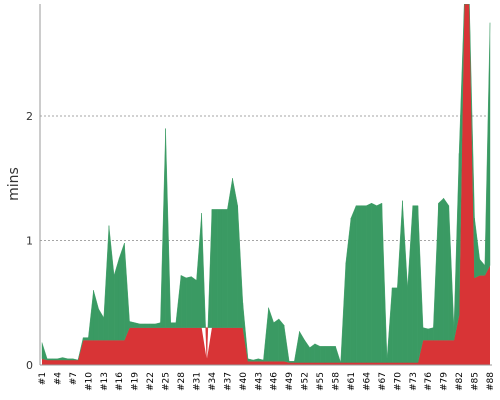 This screenshot has width=500, height=400. What do you see at coordinates (151, 381) in the screenshot?
I see `x-tick-label: #22` at bounding box center [151, 381].